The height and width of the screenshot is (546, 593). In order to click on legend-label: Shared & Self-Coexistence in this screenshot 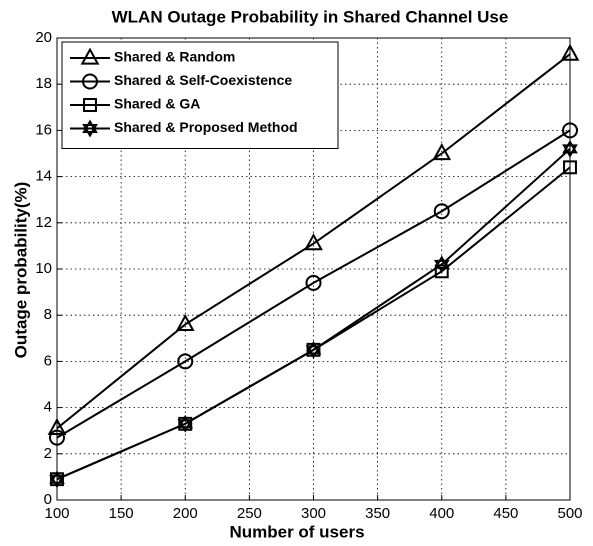, I will do `click(203, 80)`.